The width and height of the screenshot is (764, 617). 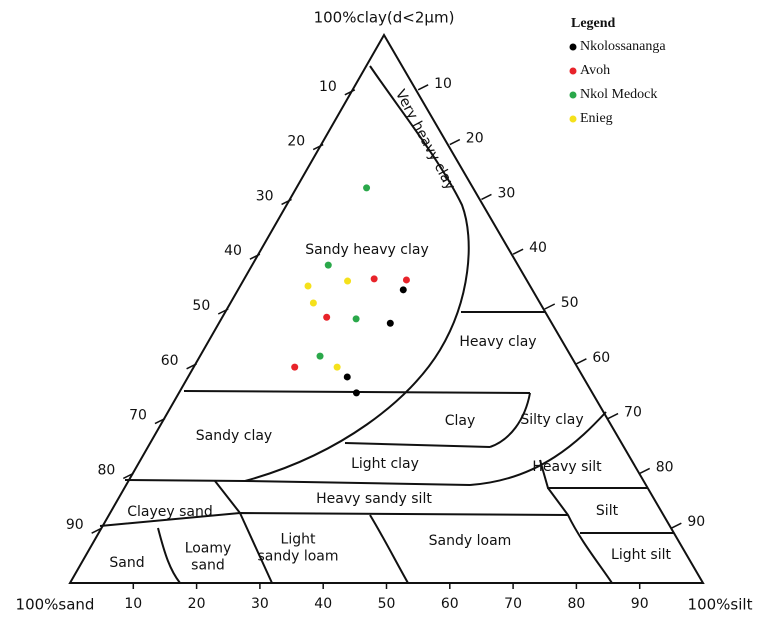 I want to click on right-tick-label: 70, so click(x=633, y=413).